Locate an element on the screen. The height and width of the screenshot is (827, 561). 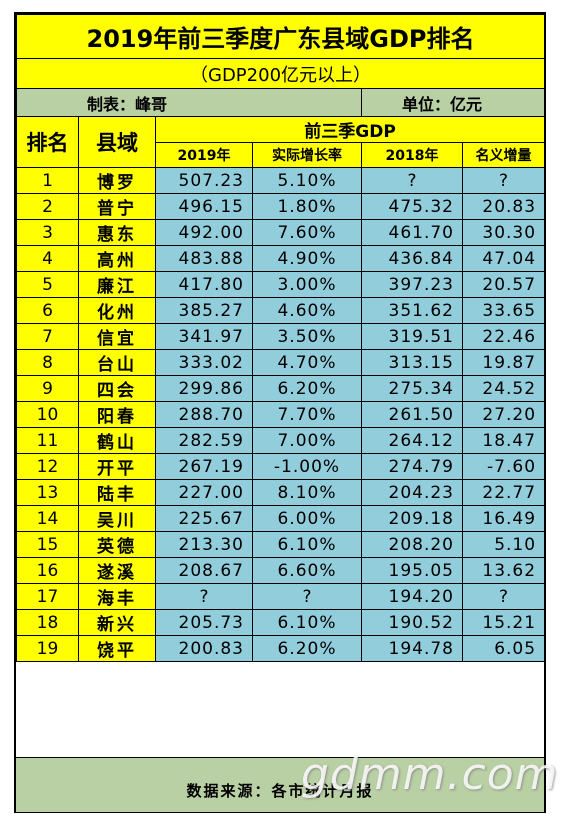
table-row: 13 陆丰 227.00 8.10% 204.23 22.77 is located at coordinates (281, 492).